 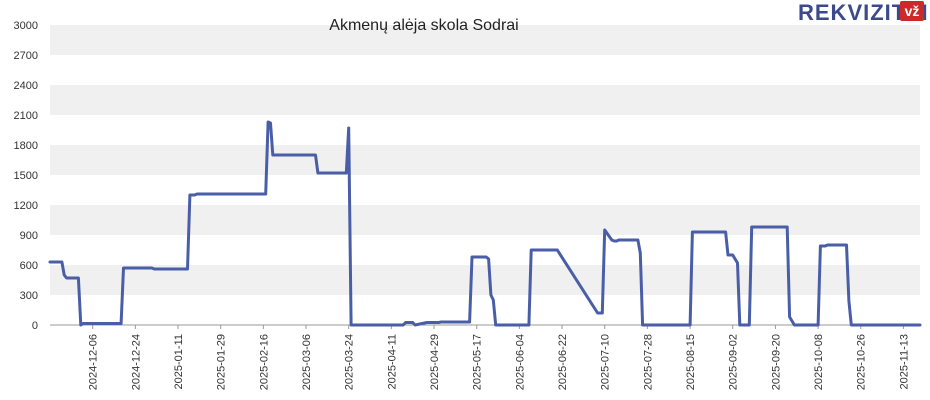 What do you see at coordinates (307, 362) in the screenshot?
I see `x-tick-label: 2025-03-06` at bounding box center [307, 362].